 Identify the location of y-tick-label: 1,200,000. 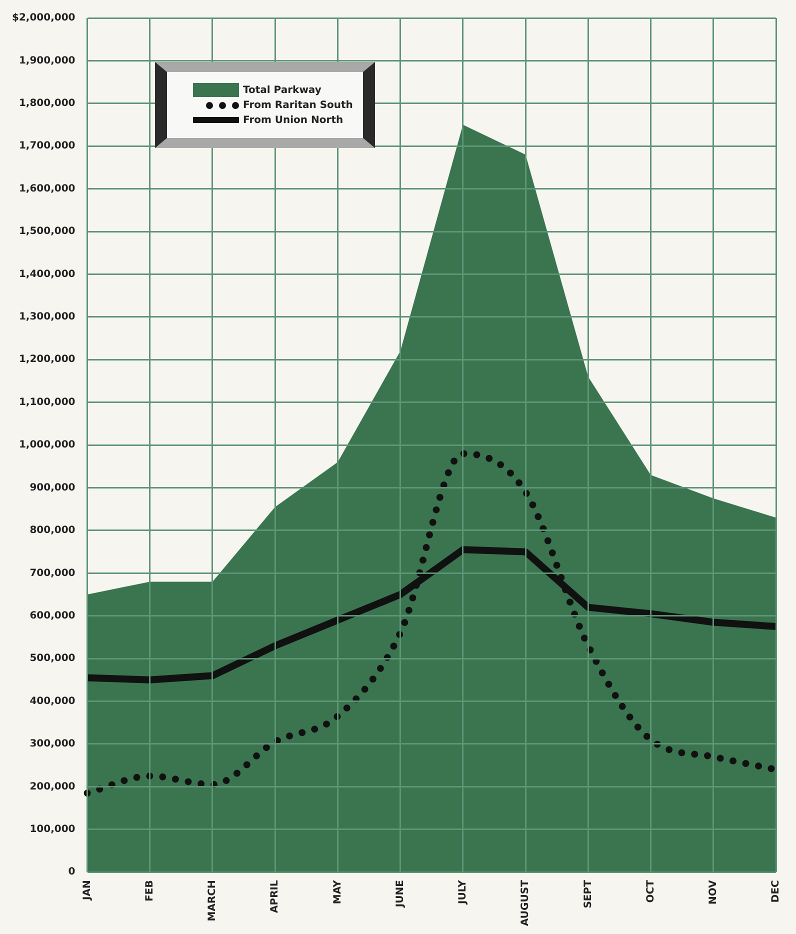
(47, 360).